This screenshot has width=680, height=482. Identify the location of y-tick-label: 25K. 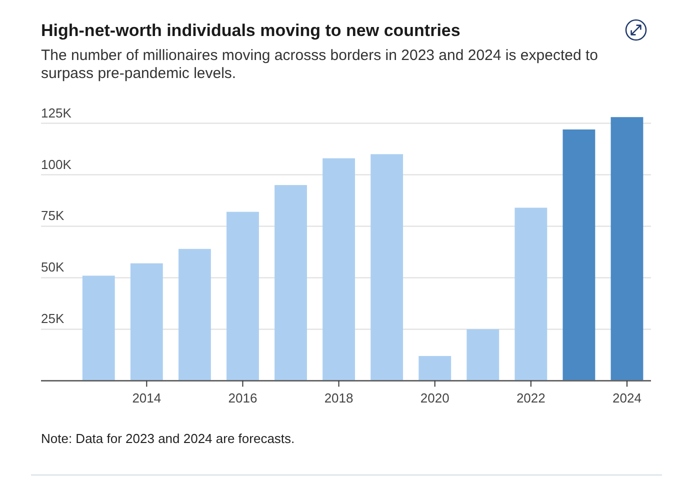
(52, 318).